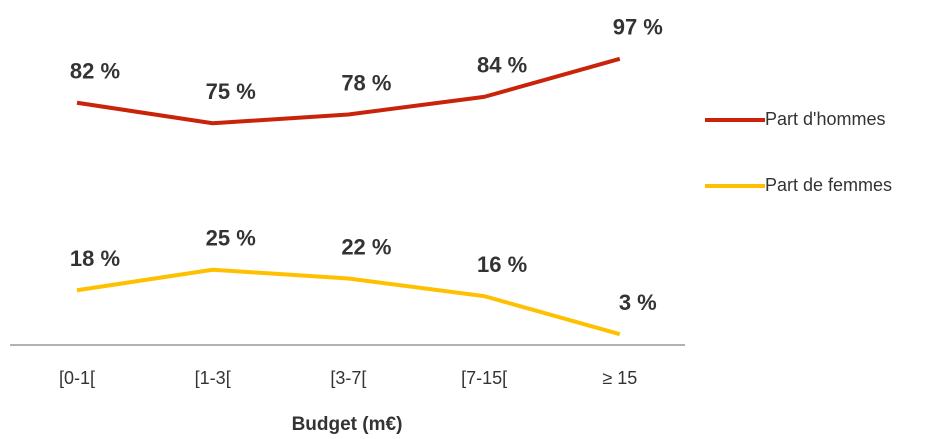  I want to click on x-tick-label: [1-3[, so click(213, 378).